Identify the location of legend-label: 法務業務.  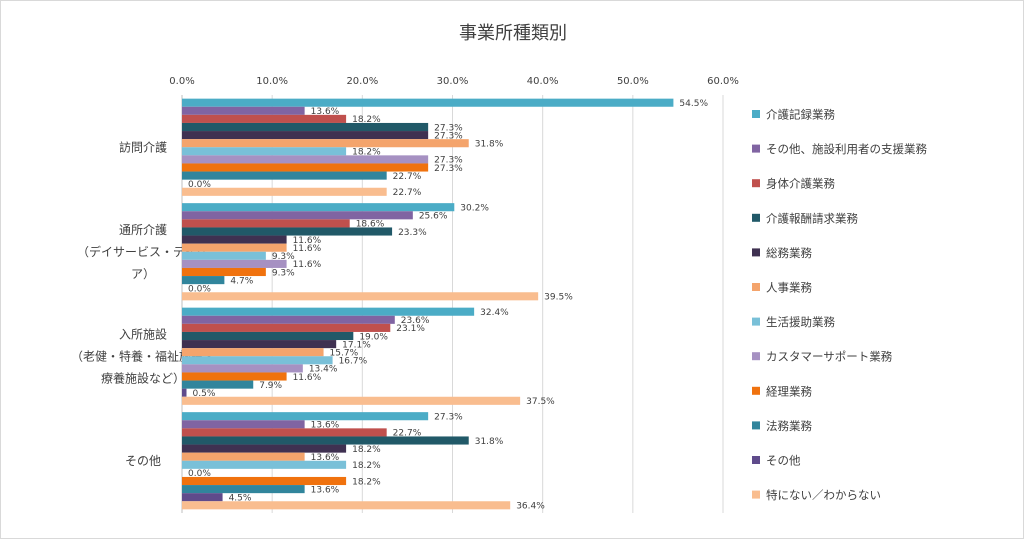
(789, 426).